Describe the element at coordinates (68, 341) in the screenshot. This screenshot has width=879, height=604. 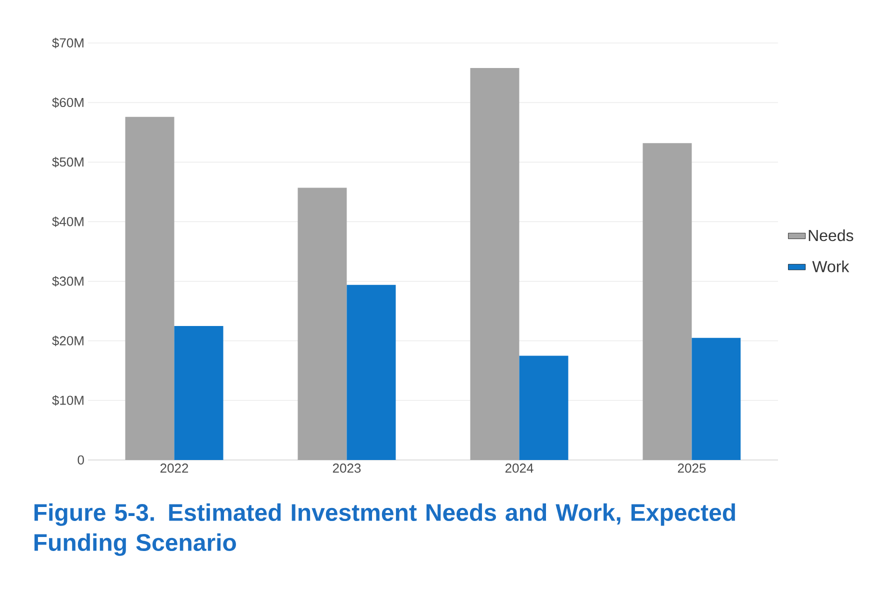
I see `y-tick-label: $20M` at that location.